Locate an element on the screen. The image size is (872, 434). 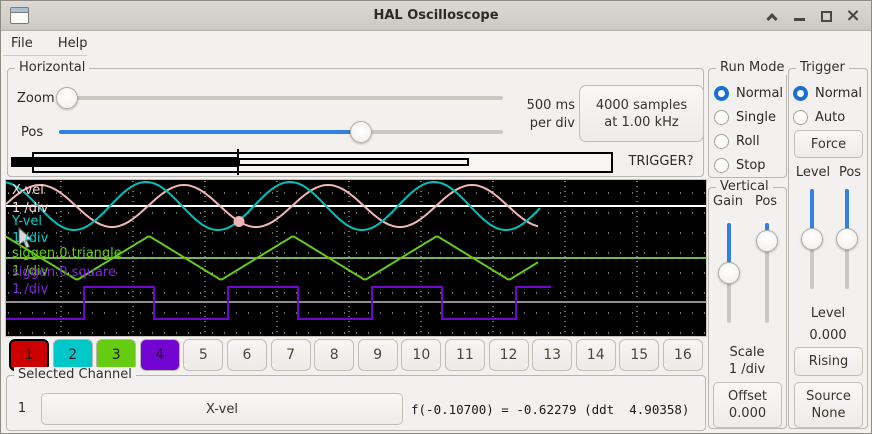
pos-slider-knob is located at coordinates (361, 132).